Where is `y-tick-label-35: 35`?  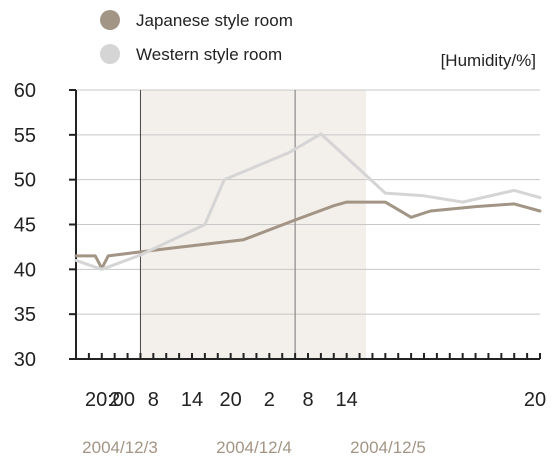
y-tick-label-35: 35 is located at coordinates (25, 315).